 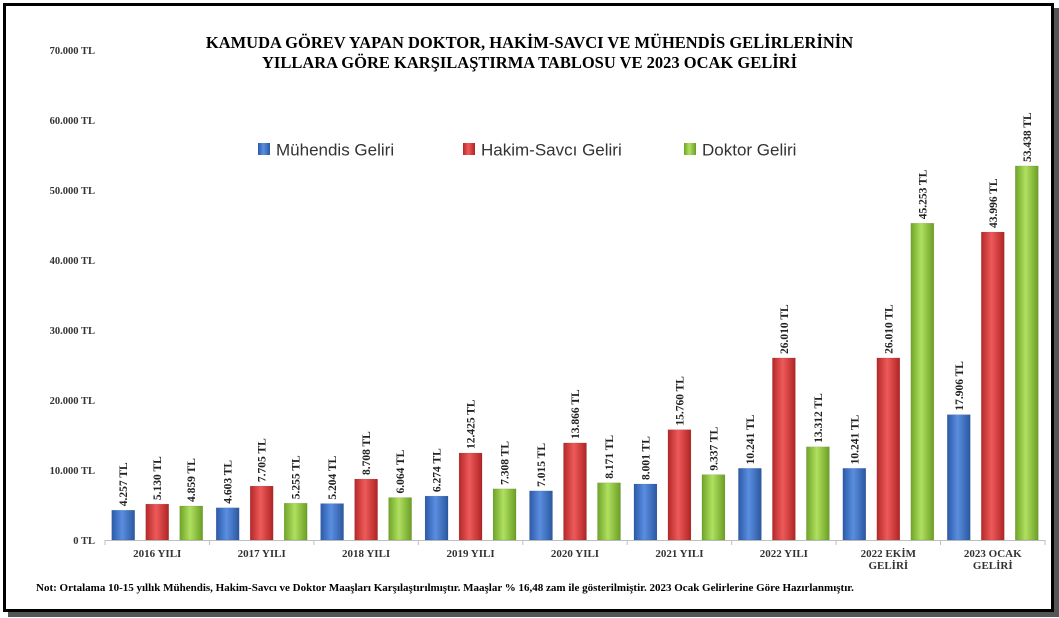 I want to click on data-label: 6.064 TL, so click(x=401, y=471).